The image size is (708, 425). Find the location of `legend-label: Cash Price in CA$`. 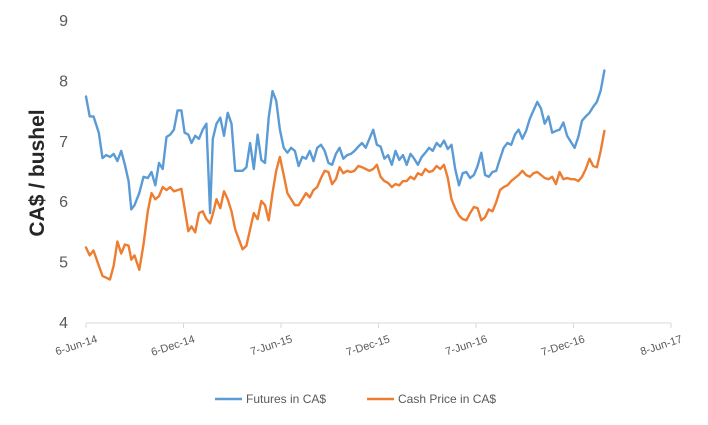

legend-label: Cash Price in CA$ is located at coordinates (447, 399).